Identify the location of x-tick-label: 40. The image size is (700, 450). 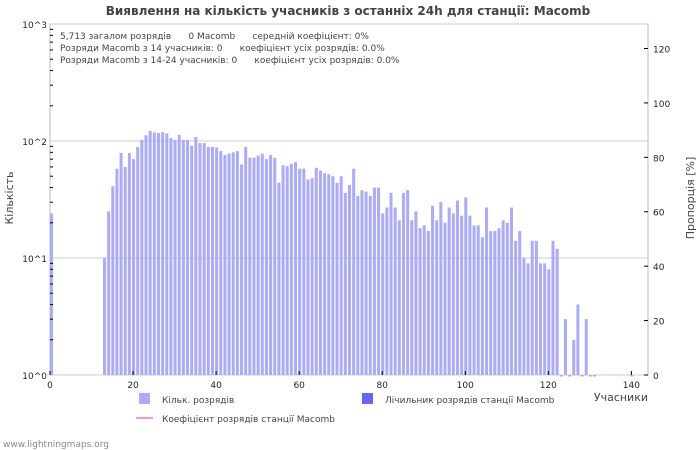
(216, 386).